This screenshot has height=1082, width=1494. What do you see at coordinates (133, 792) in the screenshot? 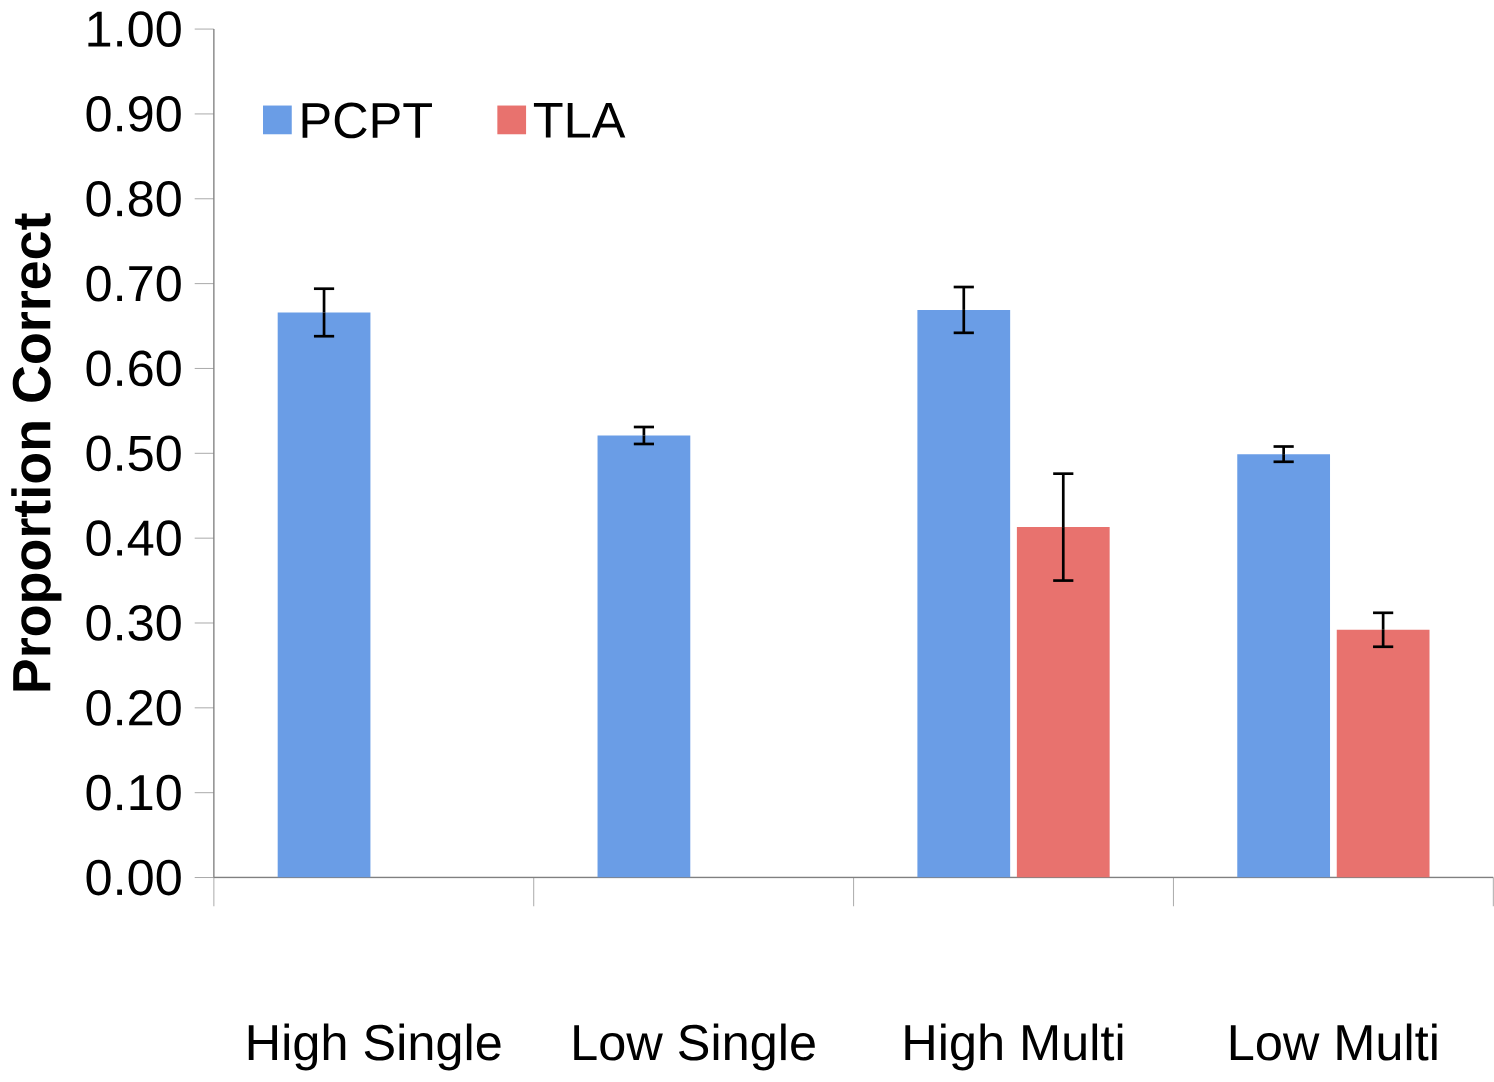
I see `y-tick-label: 0.10` at bounding box center [133, 792].